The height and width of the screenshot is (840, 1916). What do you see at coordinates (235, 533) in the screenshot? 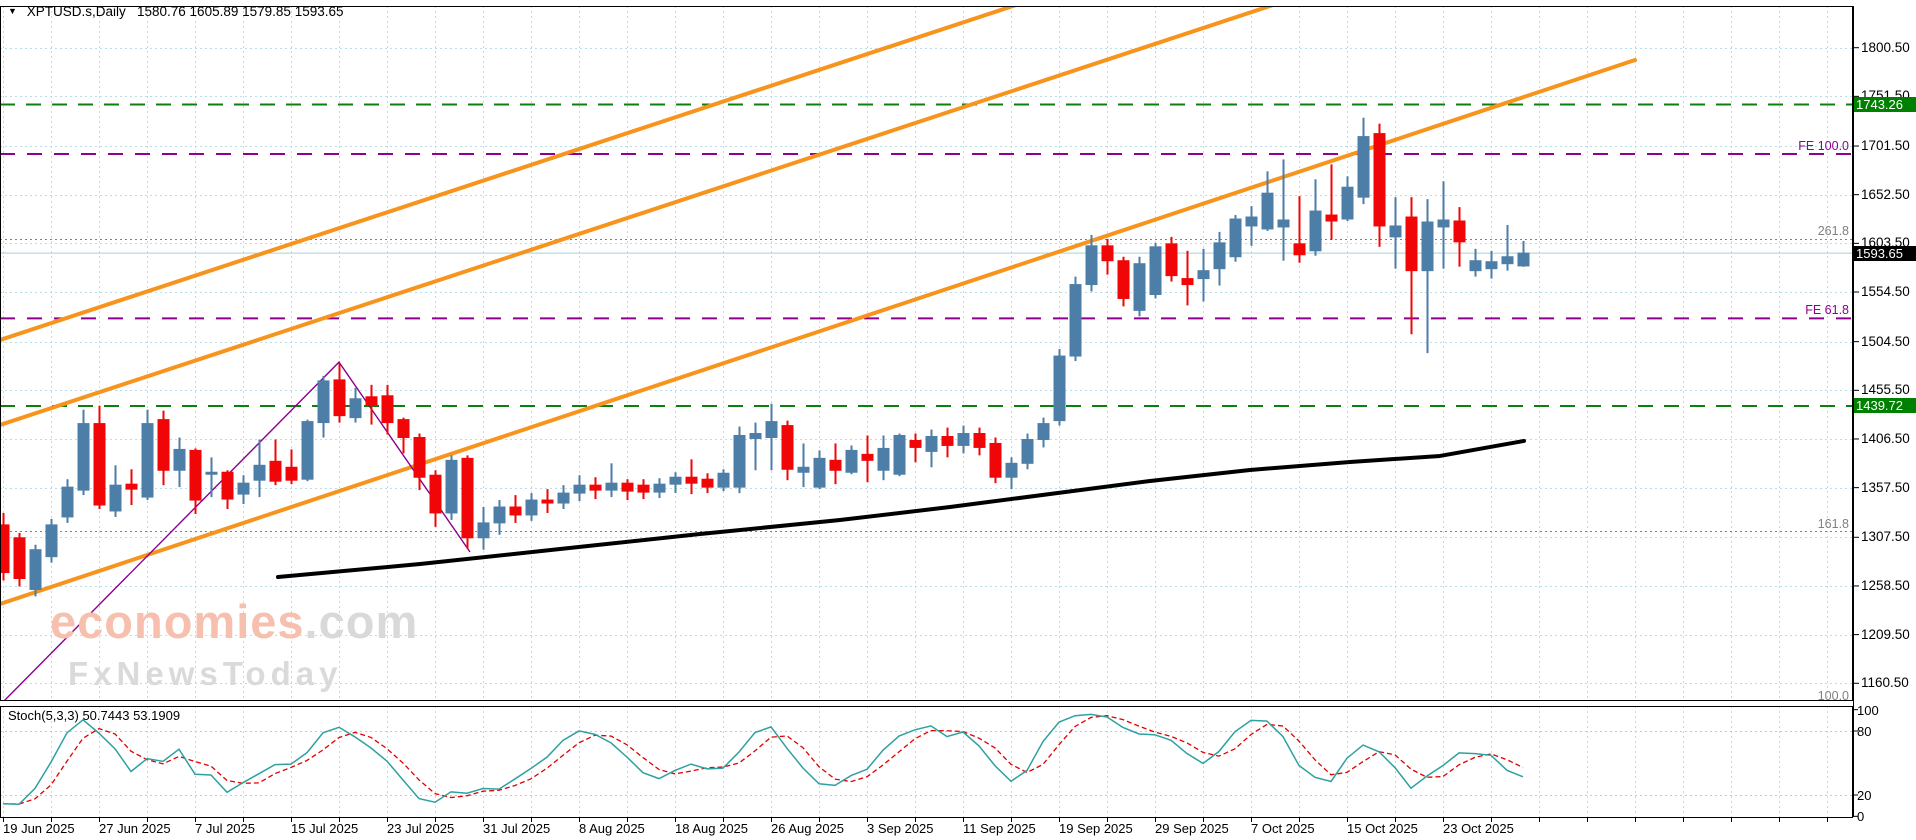
I see `zigzag-line` at bounding box center [235, 533].